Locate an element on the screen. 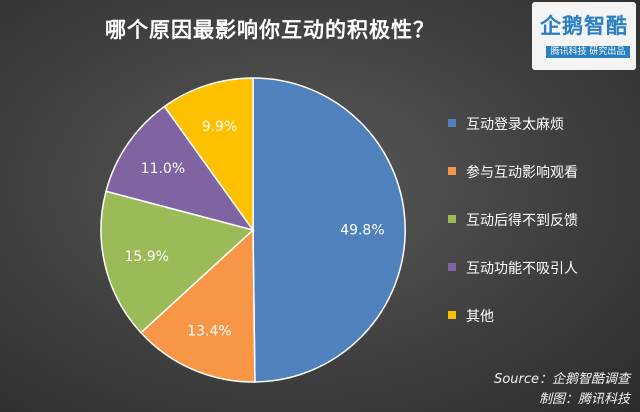 The height and width of the screenshot is (412, 640). legend-item-2: 互动后得不到反馈 is located at coordinates (513, 234).